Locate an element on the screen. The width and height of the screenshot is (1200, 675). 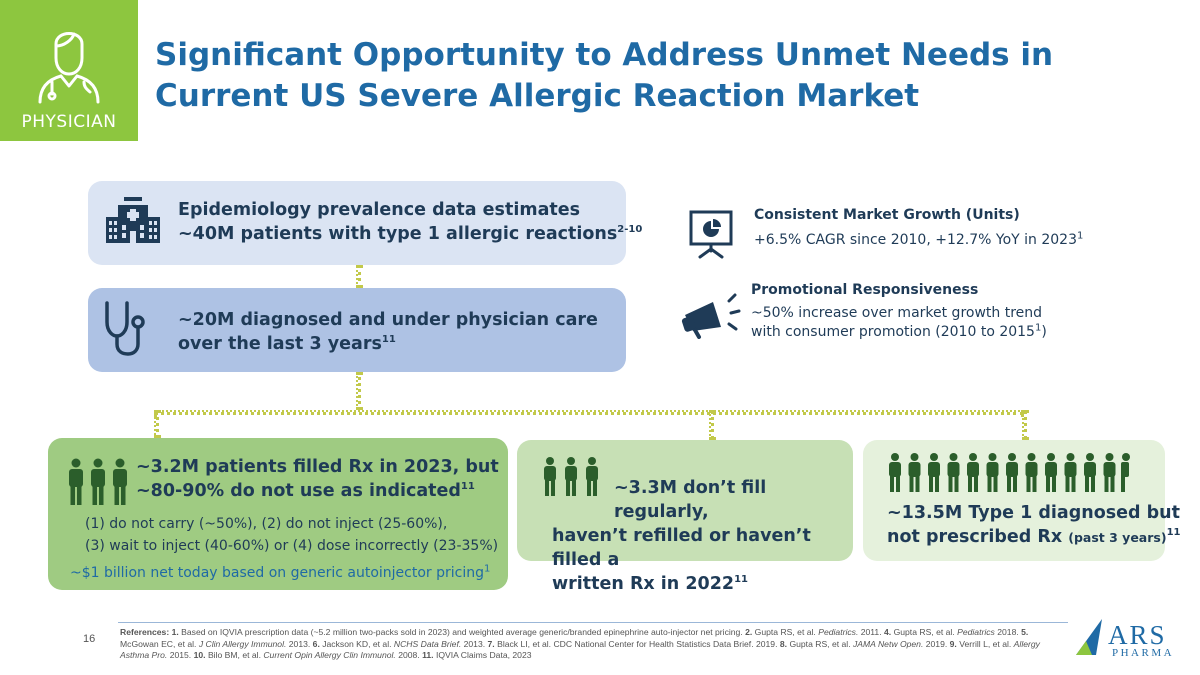
ref-text: McGowan EC, et al. is located at coordinates (158, 643).